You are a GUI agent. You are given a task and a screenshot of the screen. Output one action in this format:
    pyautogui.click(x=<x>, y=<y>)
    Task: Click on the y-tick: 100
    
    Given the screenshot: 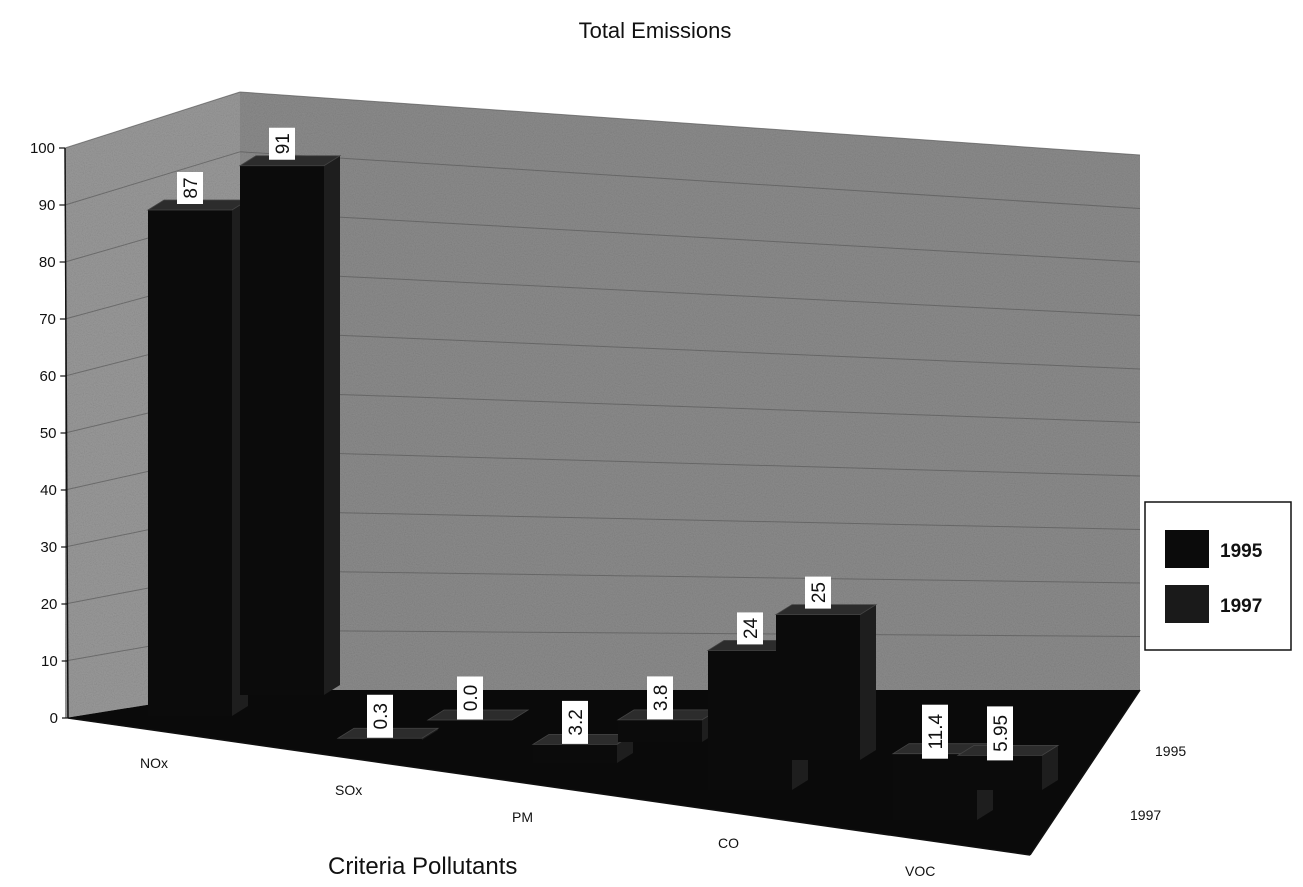 What is the action you would take?
    pyautogui.click(x=47, y=148)
    